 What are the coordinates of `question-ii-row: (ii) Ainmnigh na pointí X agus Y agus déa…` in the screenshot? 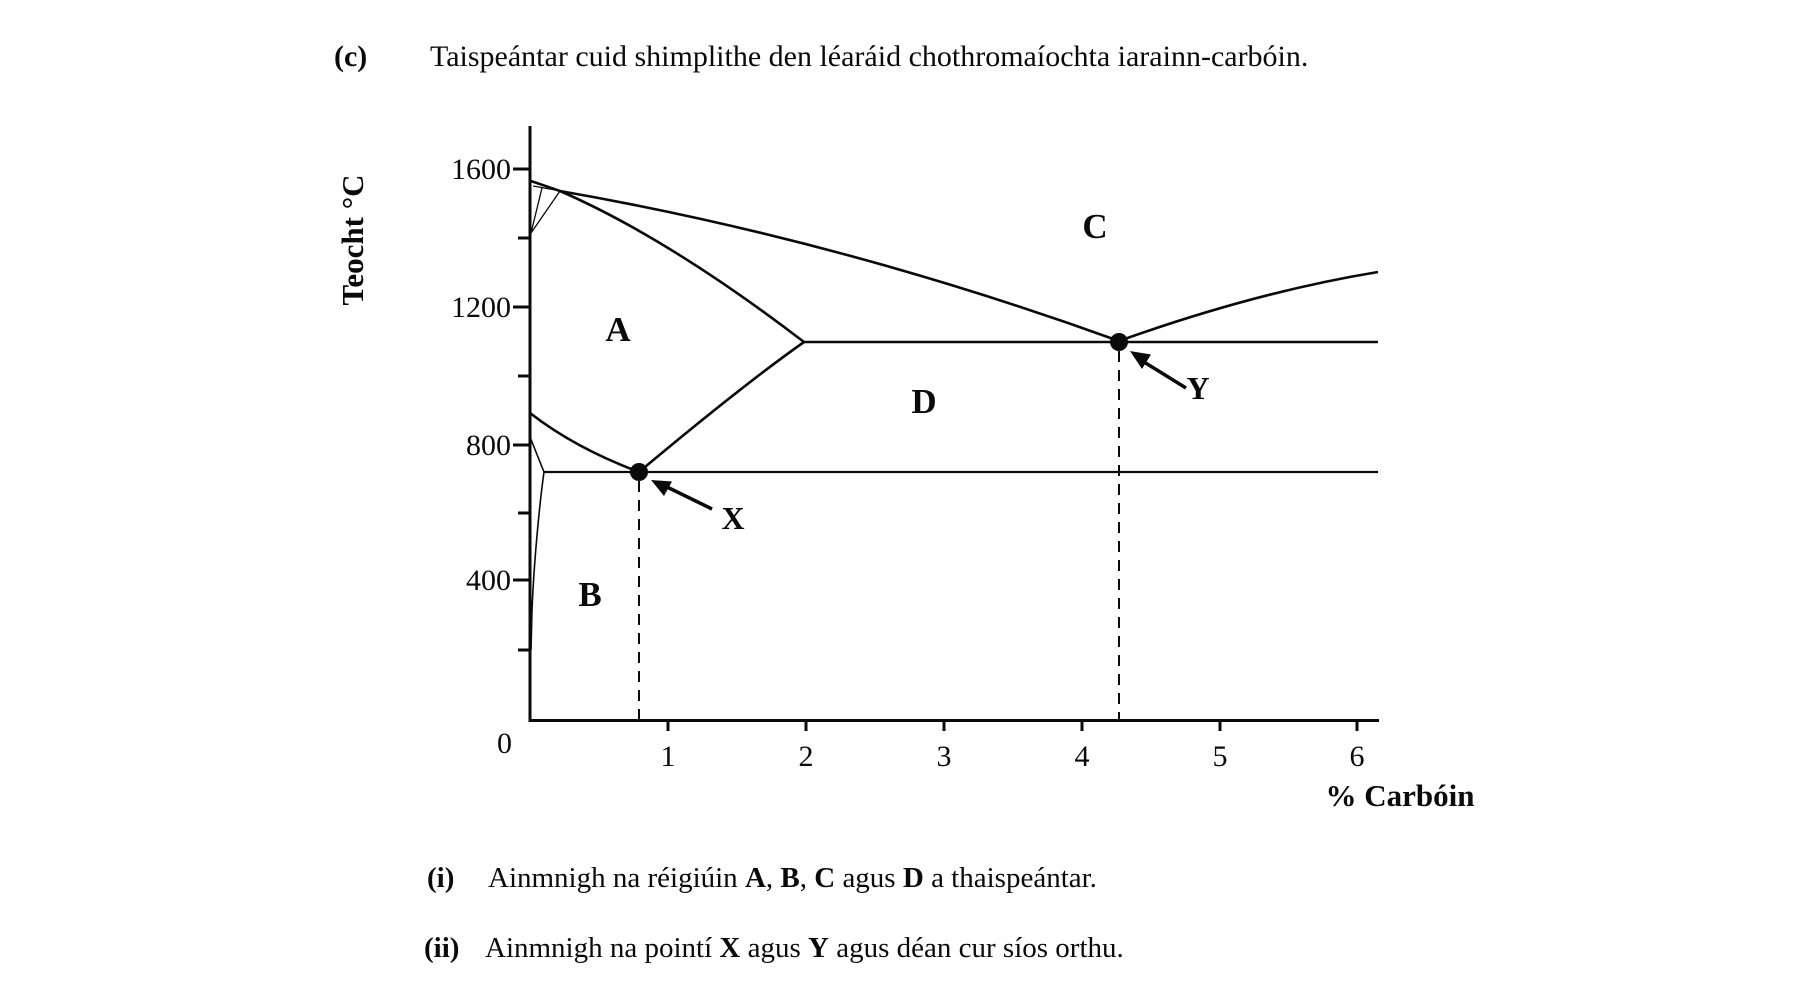 It's located at (774, 948).